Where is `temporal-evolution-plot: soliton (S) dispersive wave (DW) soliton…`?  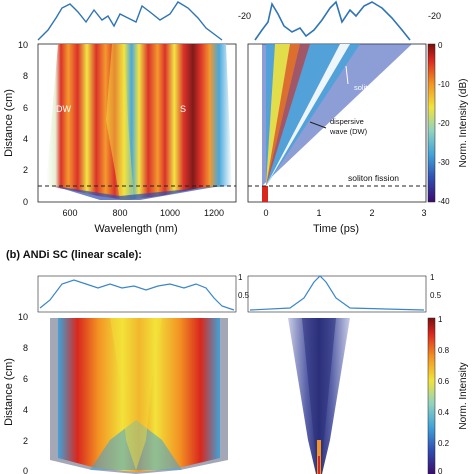
temporal-evolution-plot: soliton (S) dispersive wave (DW) soliton… is located at coordinates (337, 123).